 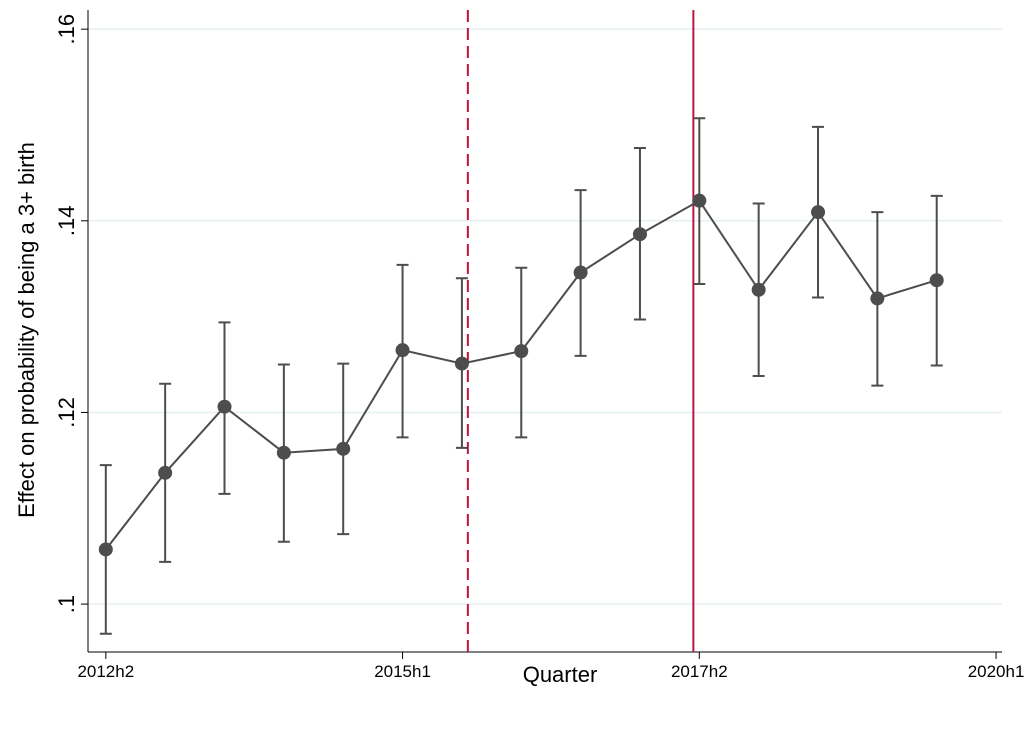 I want to click on x-axis-label: Quarter, so click(x=560, y=674).